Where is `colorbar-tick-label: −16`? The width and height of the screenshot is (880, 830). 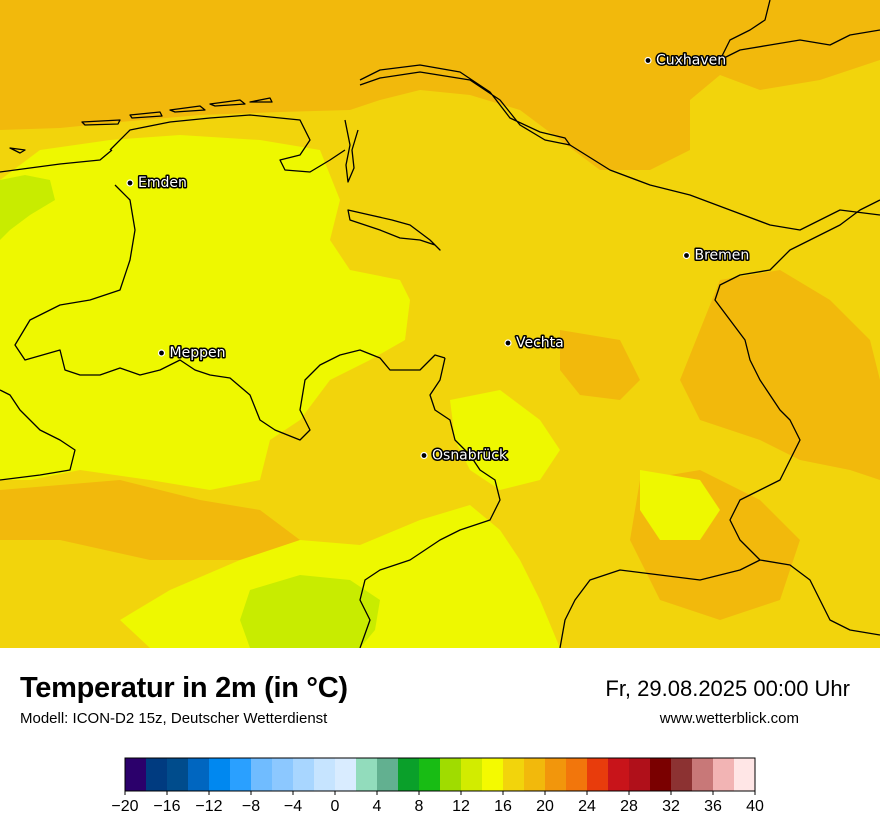
colorbar-tick-label: −16 is located at coordinates (166, 806).